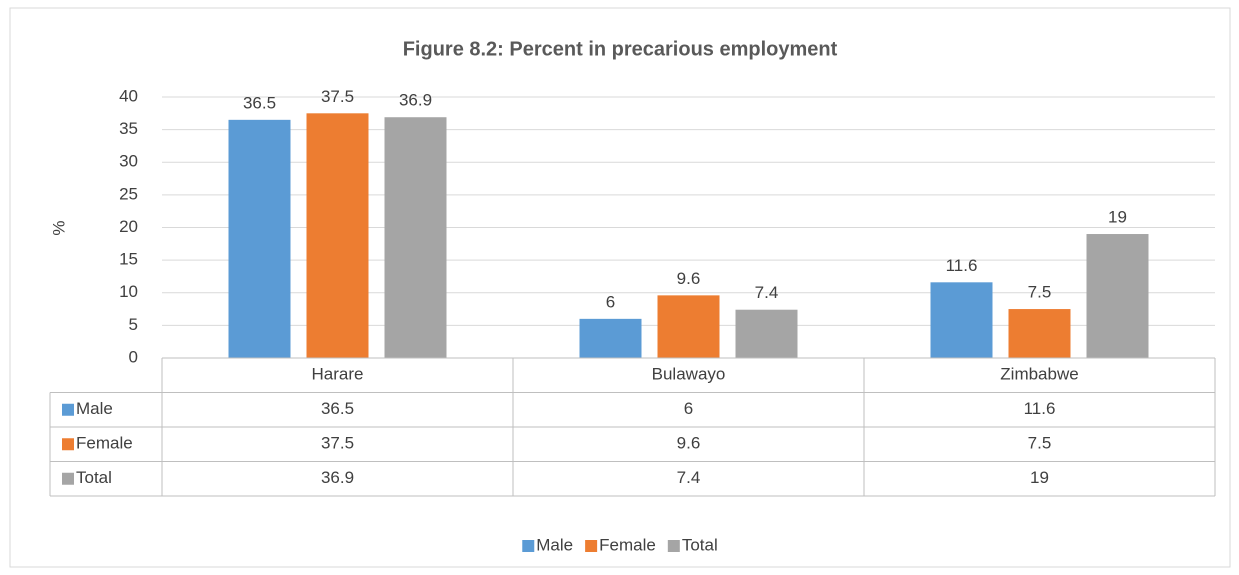 This screenshot has height=575, width=1239. I want to click on legend-label: Female, so click(627, 544).